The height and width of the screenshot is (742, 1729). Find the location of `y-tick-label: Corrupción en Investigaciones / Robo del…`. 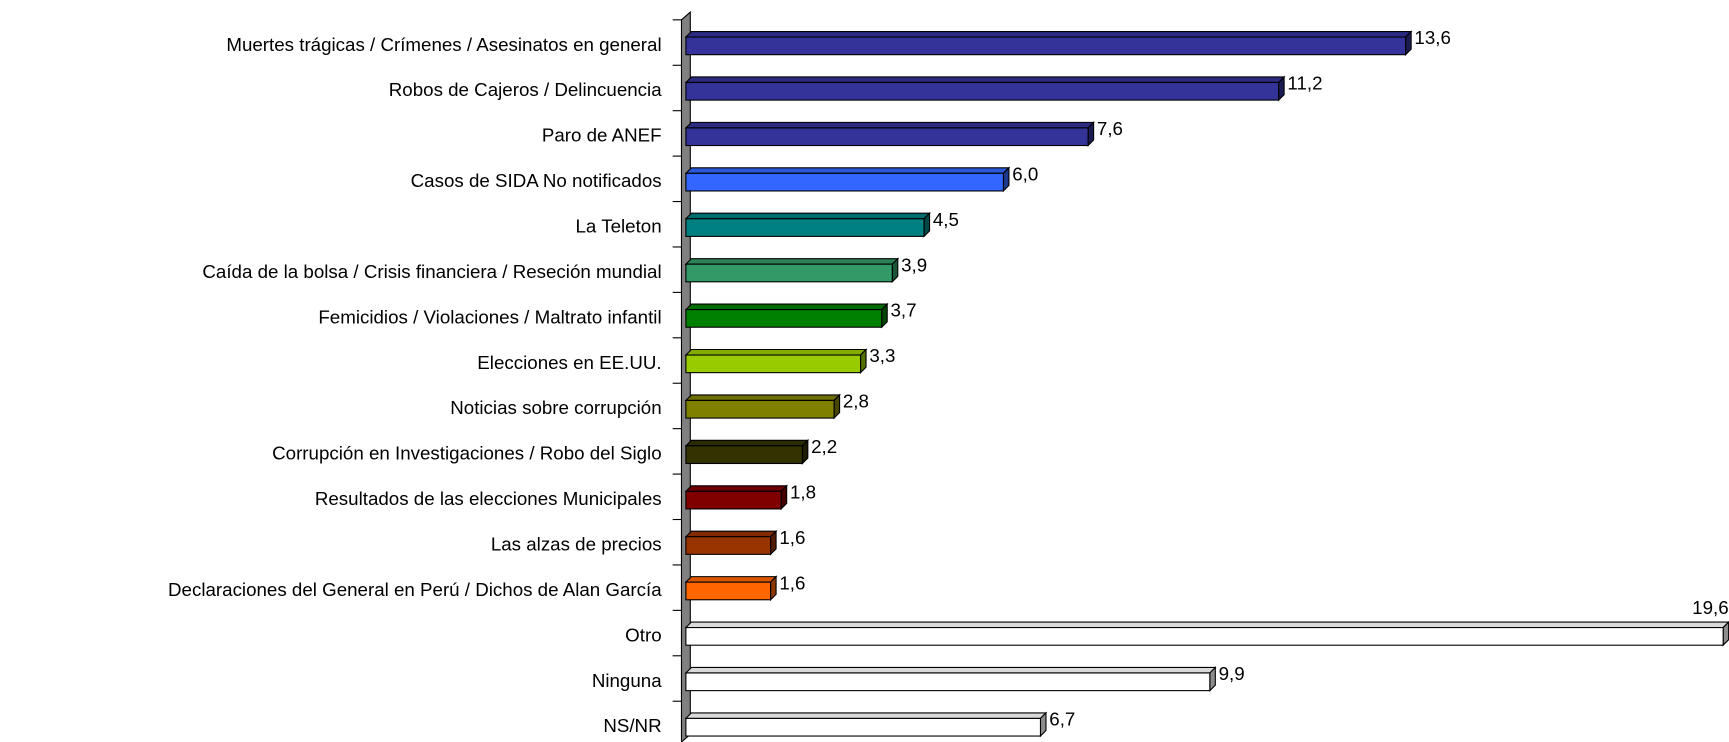

y-tick-label: Corrupción en Investigaciones / Robo del… is located at coordinates (467, 453).